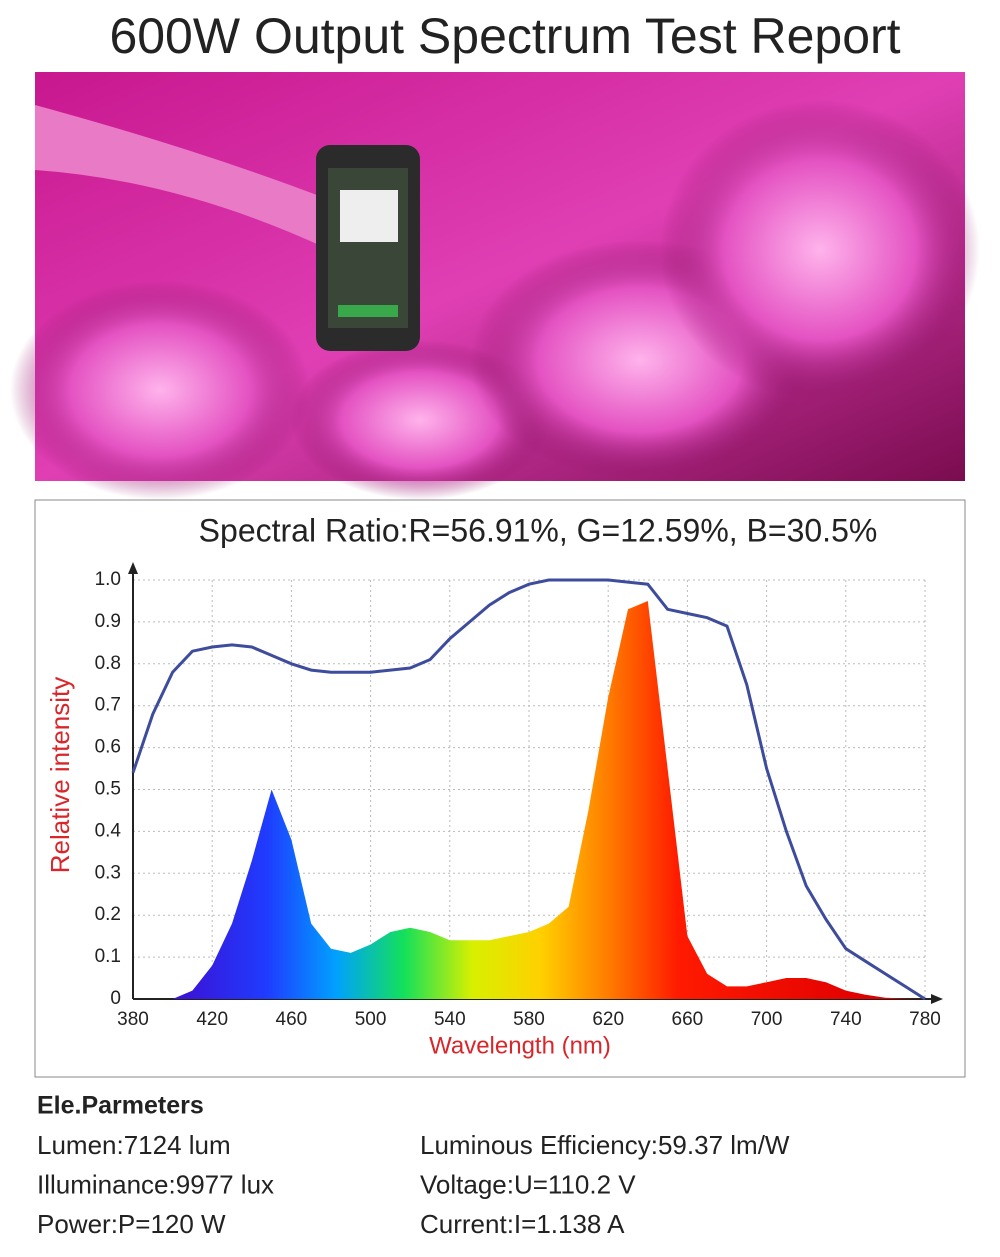  Describe the element at coordinates (450, 1019) in the screenshot. I see `x-tick-label: 540` at that location.